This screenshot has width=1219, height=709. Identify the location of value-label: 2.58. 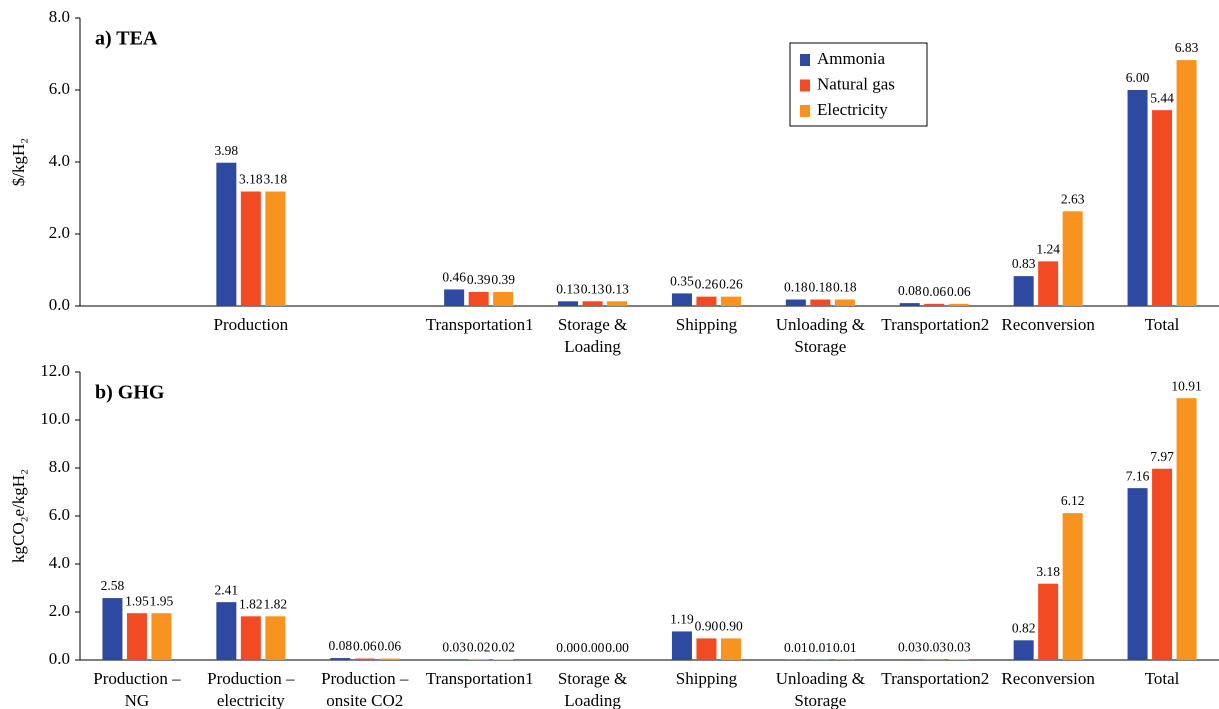
(113, 585).